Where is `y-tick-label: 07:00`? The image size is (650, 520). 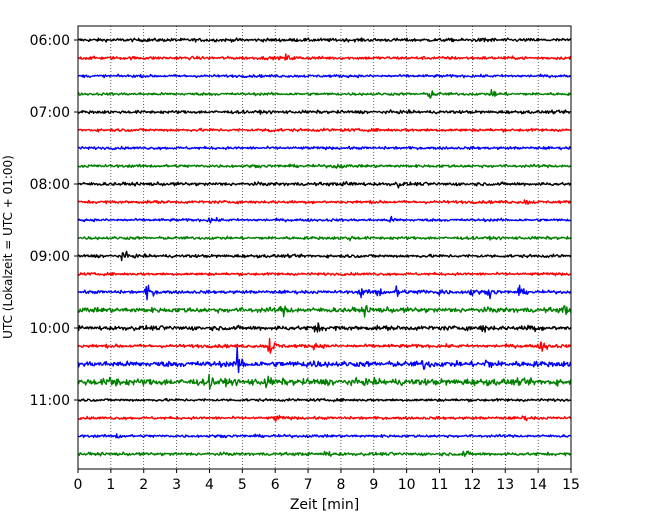 y-tick-label: 07:00 is located at coordinates (50, 113).